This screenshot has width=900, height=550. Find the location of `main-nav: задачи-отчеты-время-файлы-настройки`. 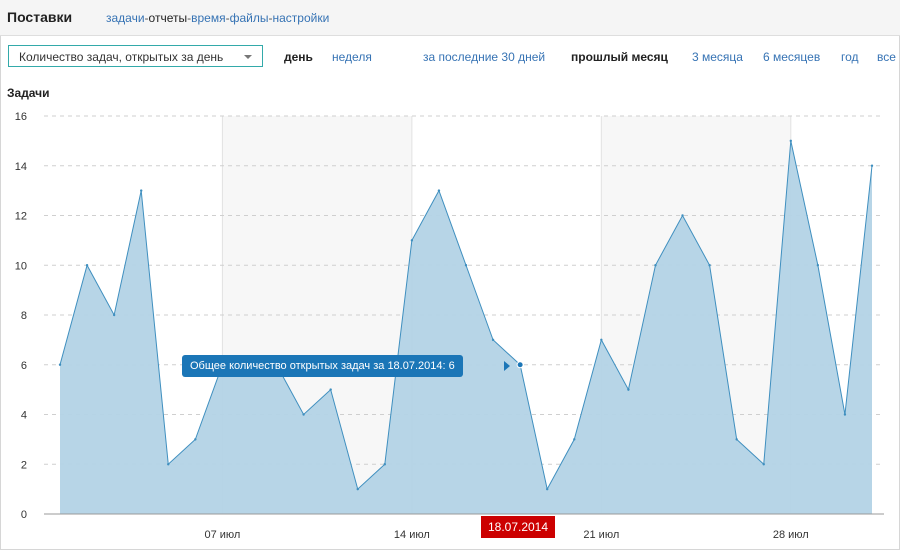

main-nav: задачи-отчеты-время-файлы-настройки is located at coordinates (218, 18).